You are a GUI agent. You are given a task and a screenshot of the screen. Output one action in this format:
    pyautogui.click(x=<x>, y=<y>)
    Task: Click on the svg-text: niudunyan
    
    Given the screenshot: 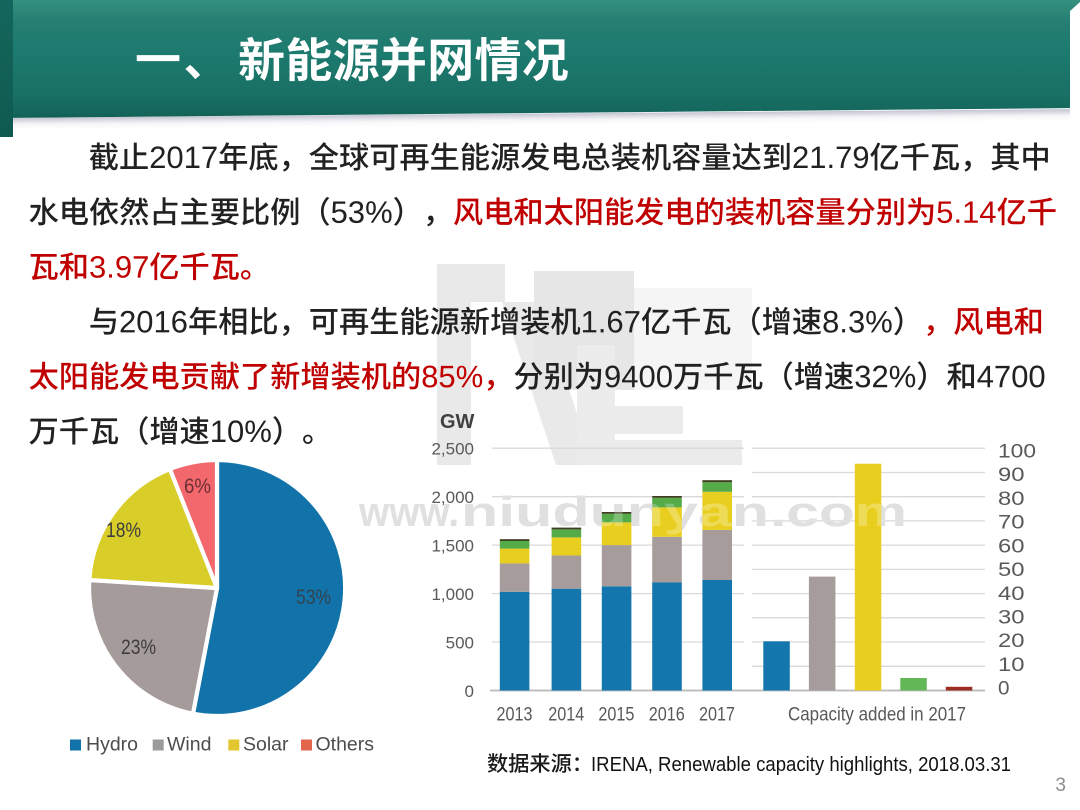 What is the action you would take?
    pyautogui.click(x=615, y=511)
    